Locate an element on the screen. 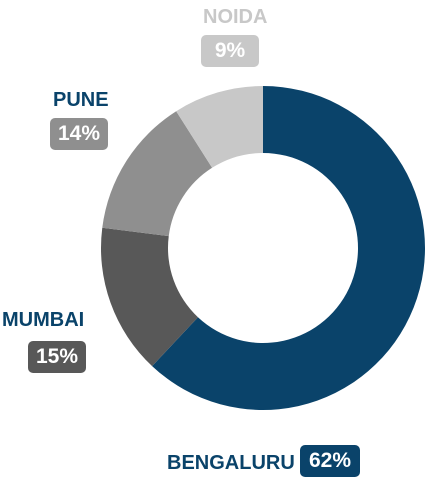 The width and height of the screenshot is (431, 479). donut-slice-pune is located at coordinates (157, 174).